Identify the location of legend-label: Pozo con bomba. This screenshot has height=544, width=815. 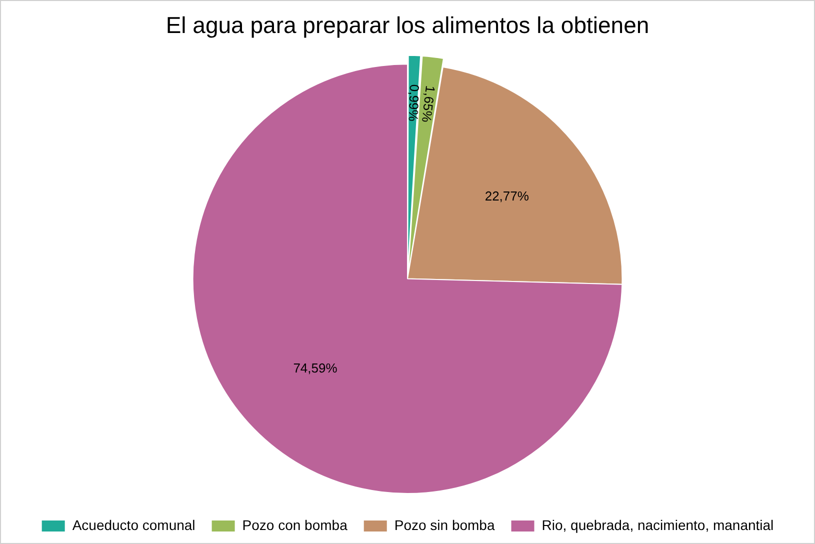
(295, 524).